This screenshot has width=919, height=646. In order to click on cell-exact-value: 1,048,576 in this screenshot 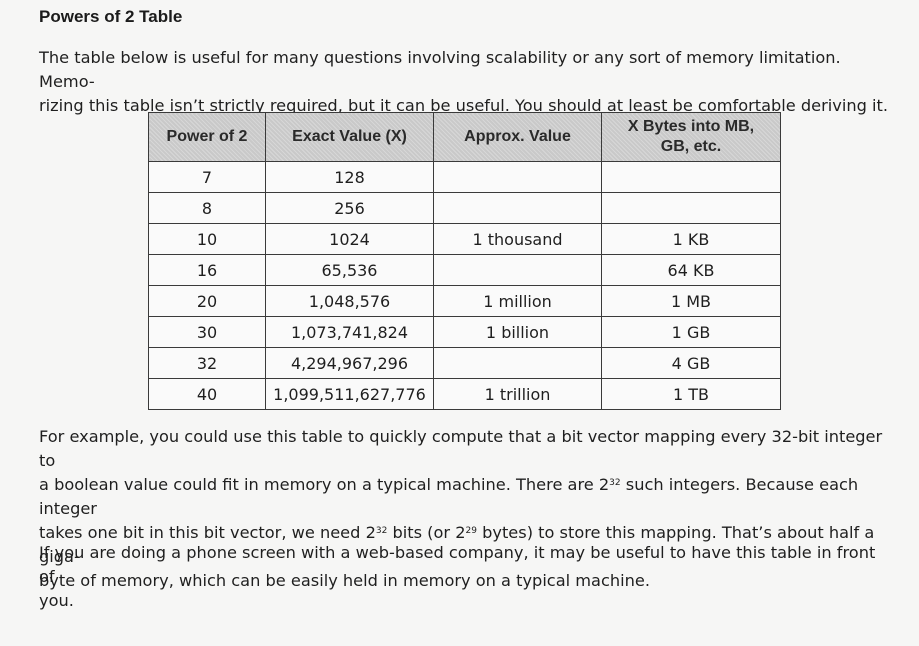, I will do `click(349, 301)`.